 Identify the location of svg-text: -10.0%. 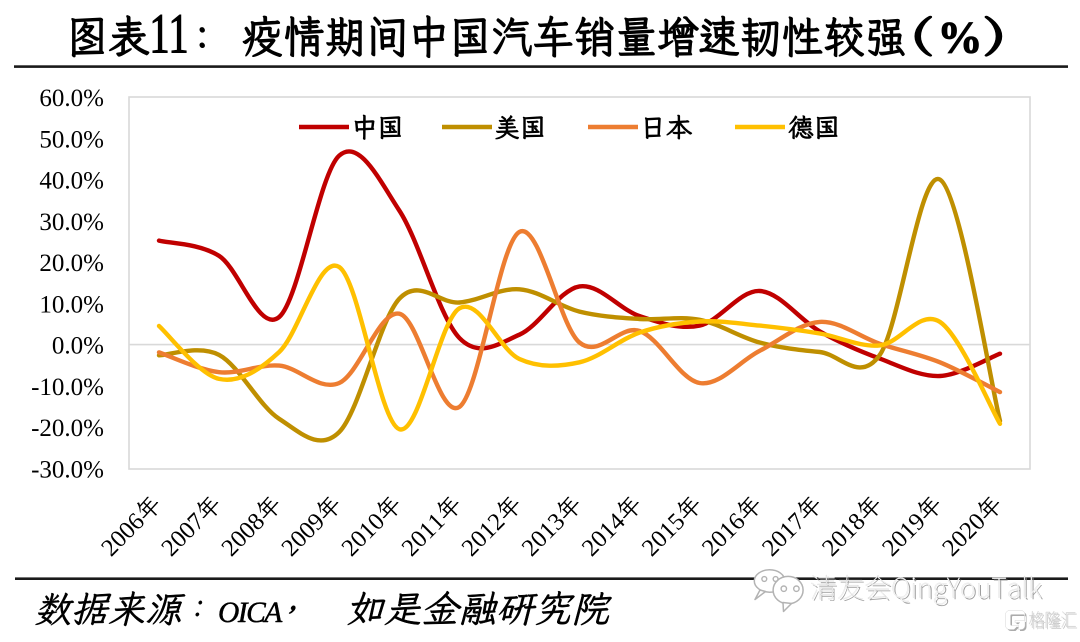
(67, 387).